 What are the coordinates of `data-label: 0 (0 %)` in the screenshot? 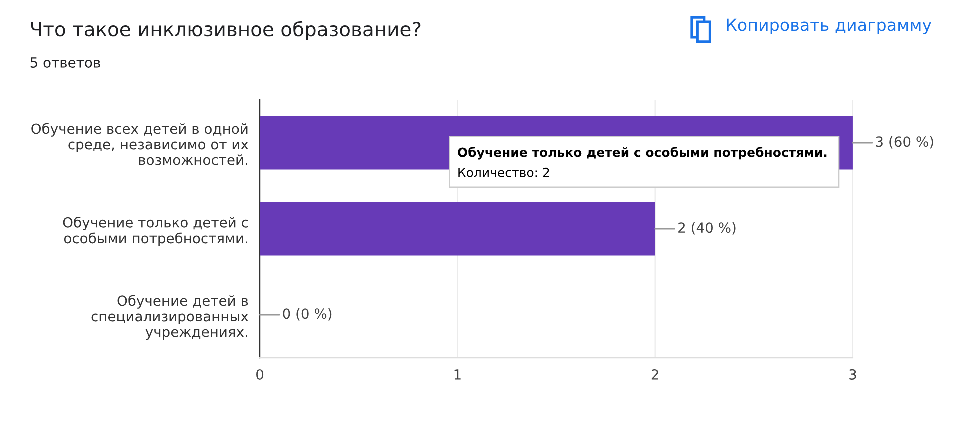 It's located at (307, 314).